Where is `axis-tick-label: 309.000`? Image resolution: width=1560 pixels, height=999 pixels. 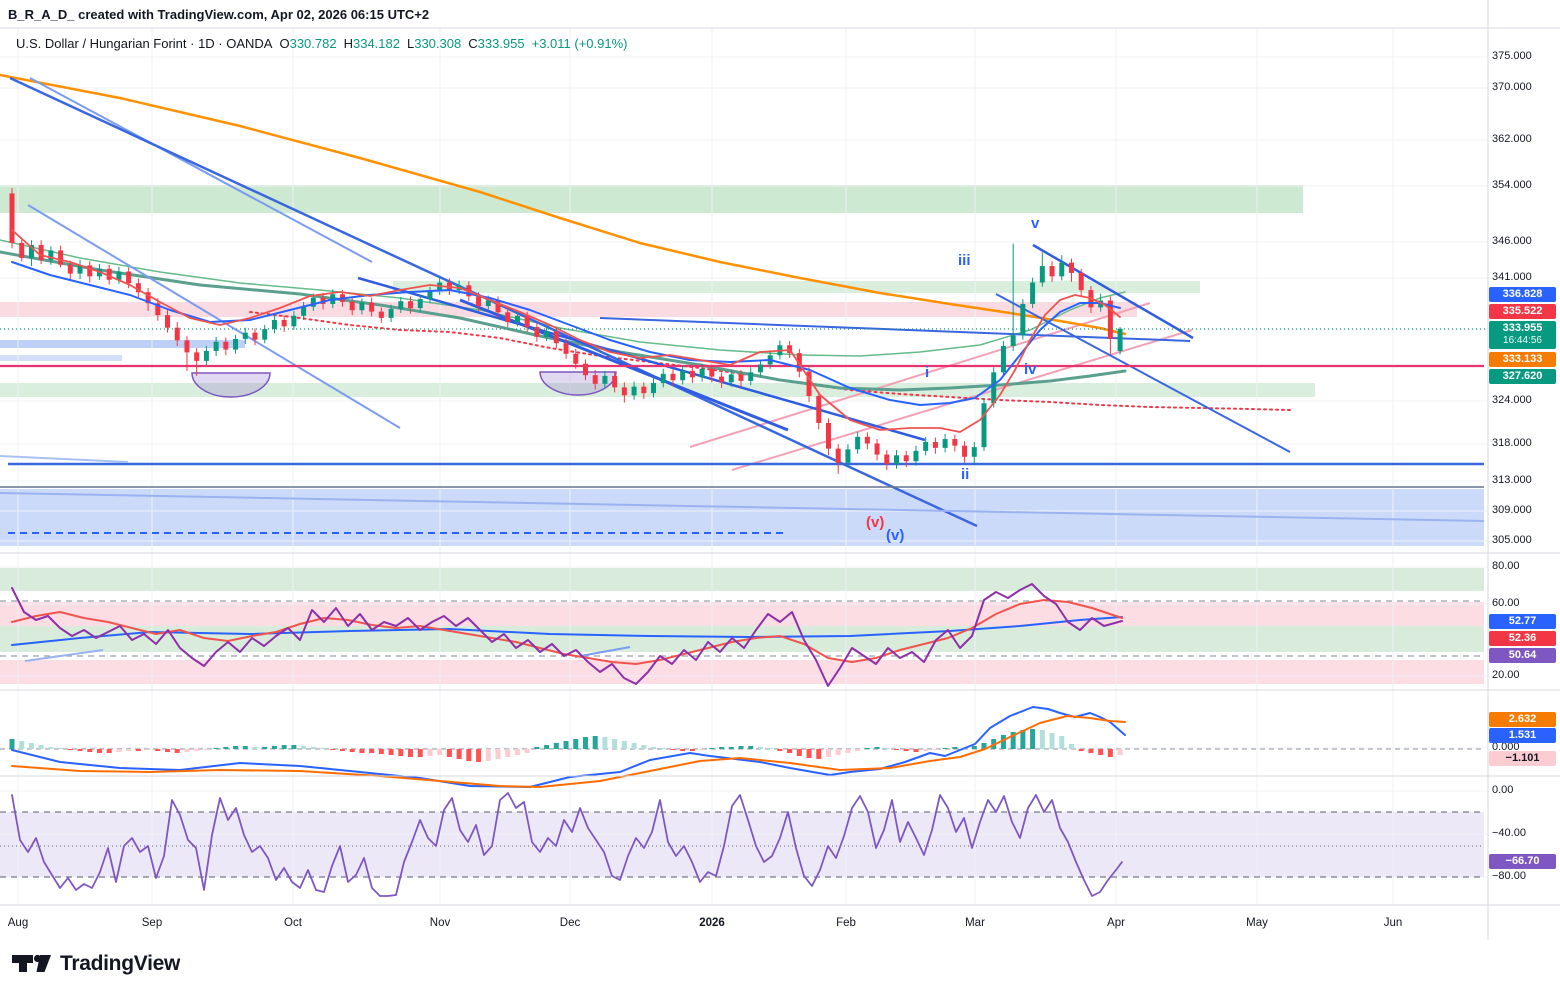 axis-tick-label: 309.000 is located at coordinates (1512, 510).